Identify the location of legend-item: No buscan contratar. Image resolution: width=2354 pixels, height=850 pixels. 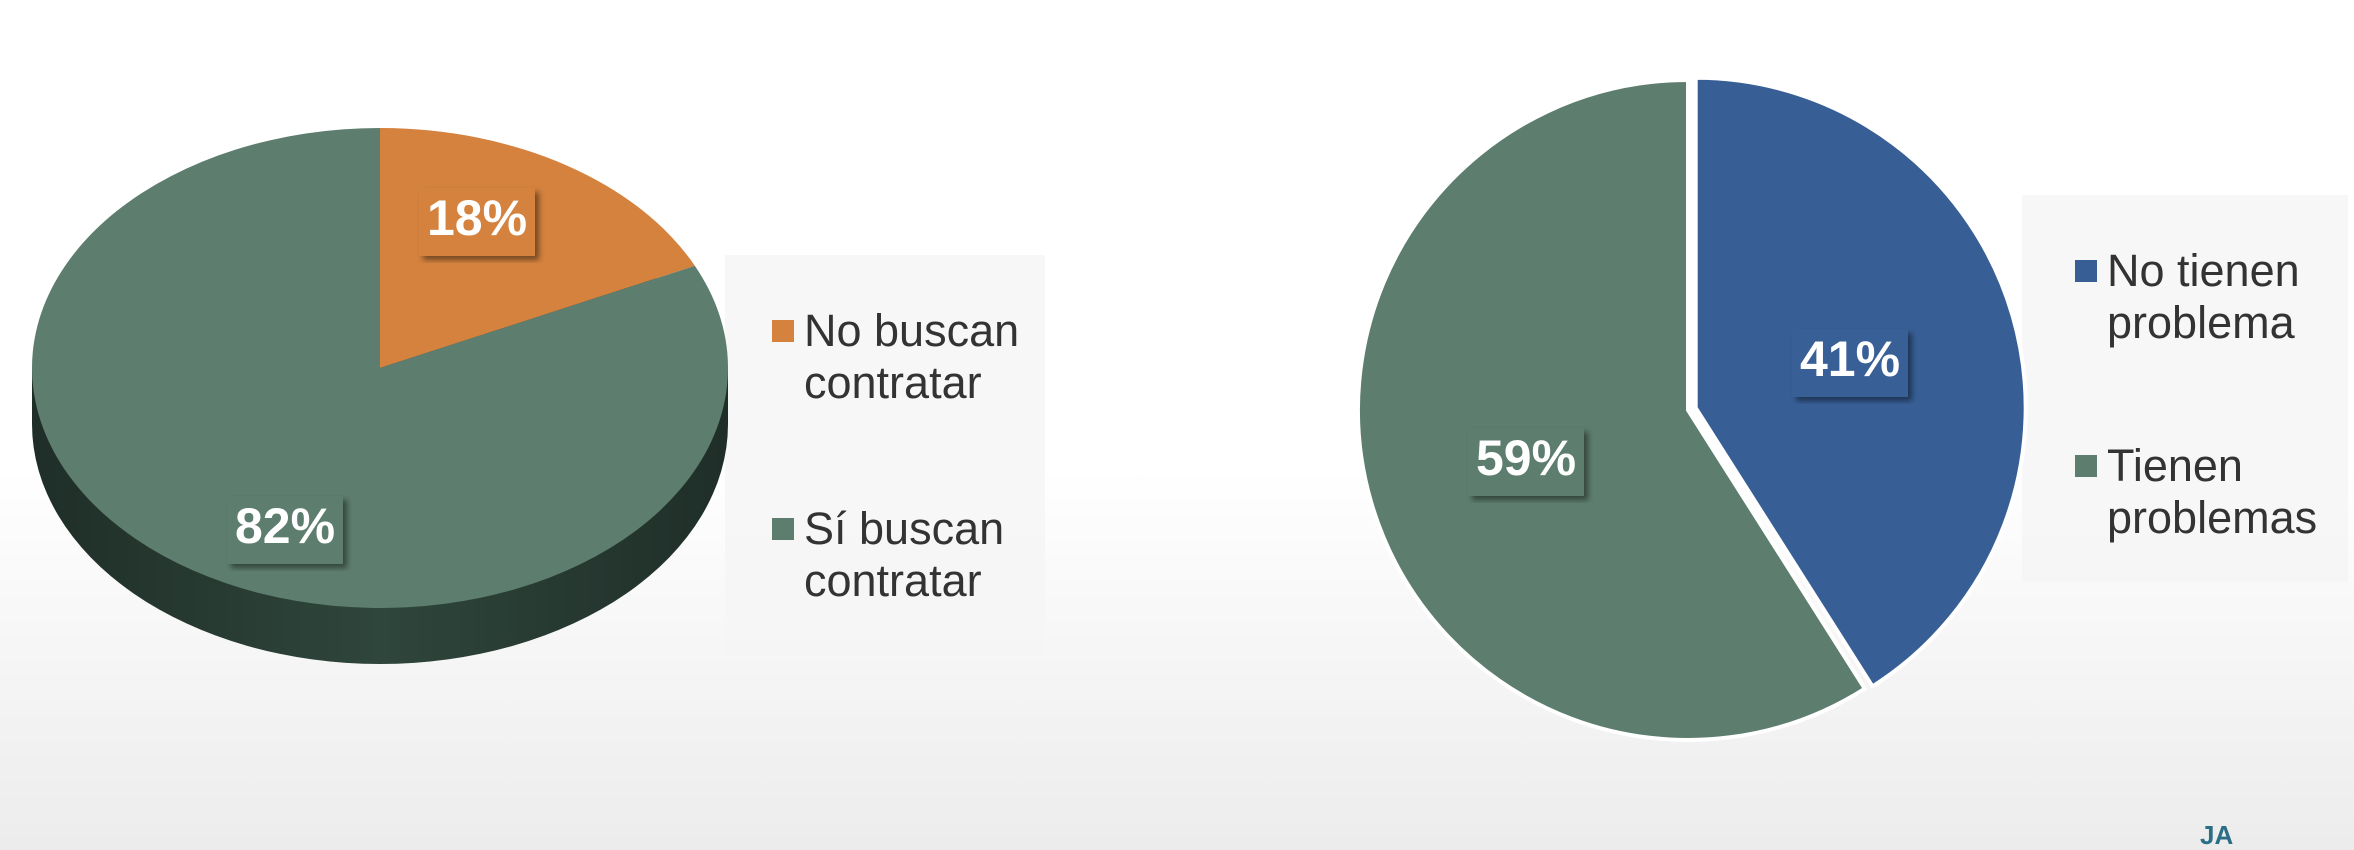
(902, 357).